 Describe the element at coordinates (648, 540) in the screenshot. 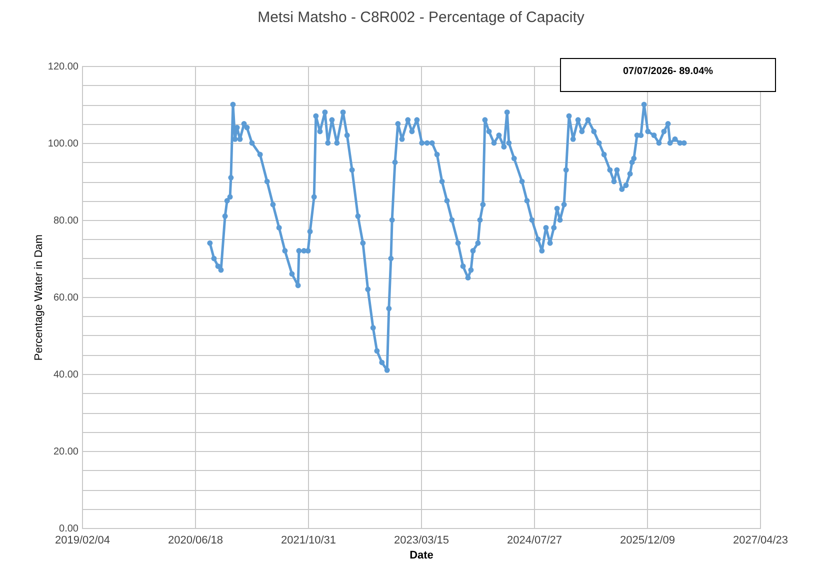

I see `x-tick-label: 2025/12/09` at that location.